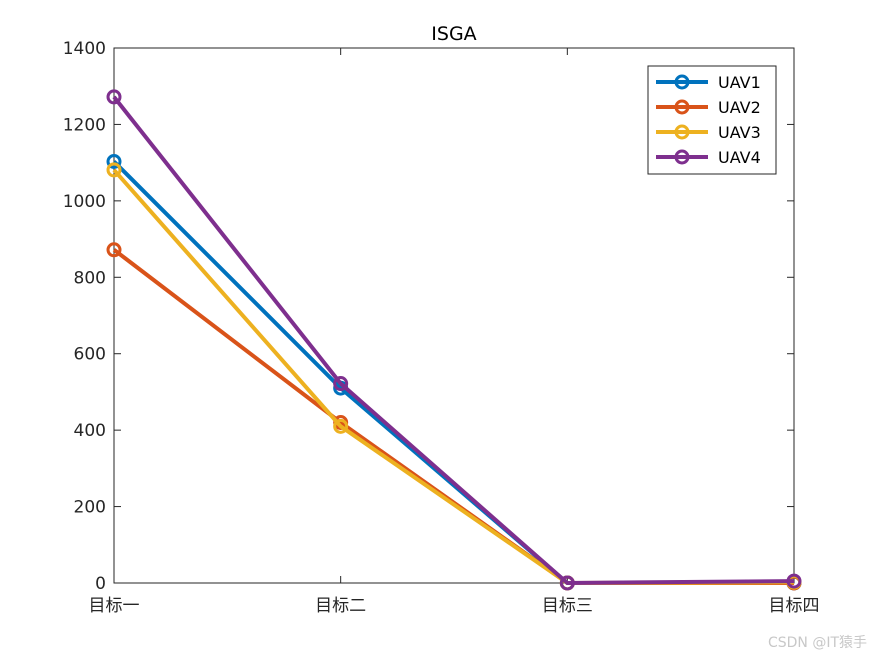  Describe the element at coordinates (708, 107) in the screenshot. I see `legend-item-uav2: UAV2` at that location.